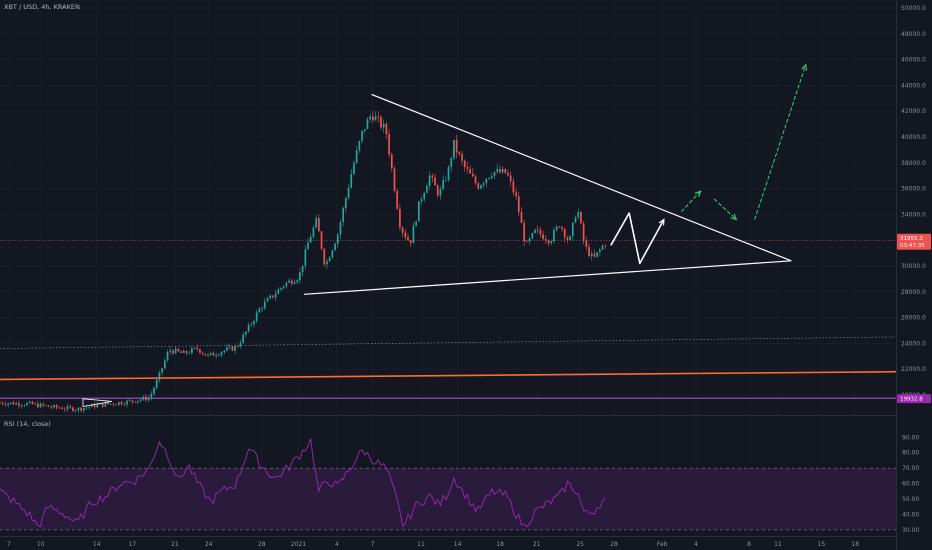 This screenshot has width=932, height=550. Describe the element at coordinates (911, 400) in the screenshot. I see `purple-level-value: 19932.8` at that location.